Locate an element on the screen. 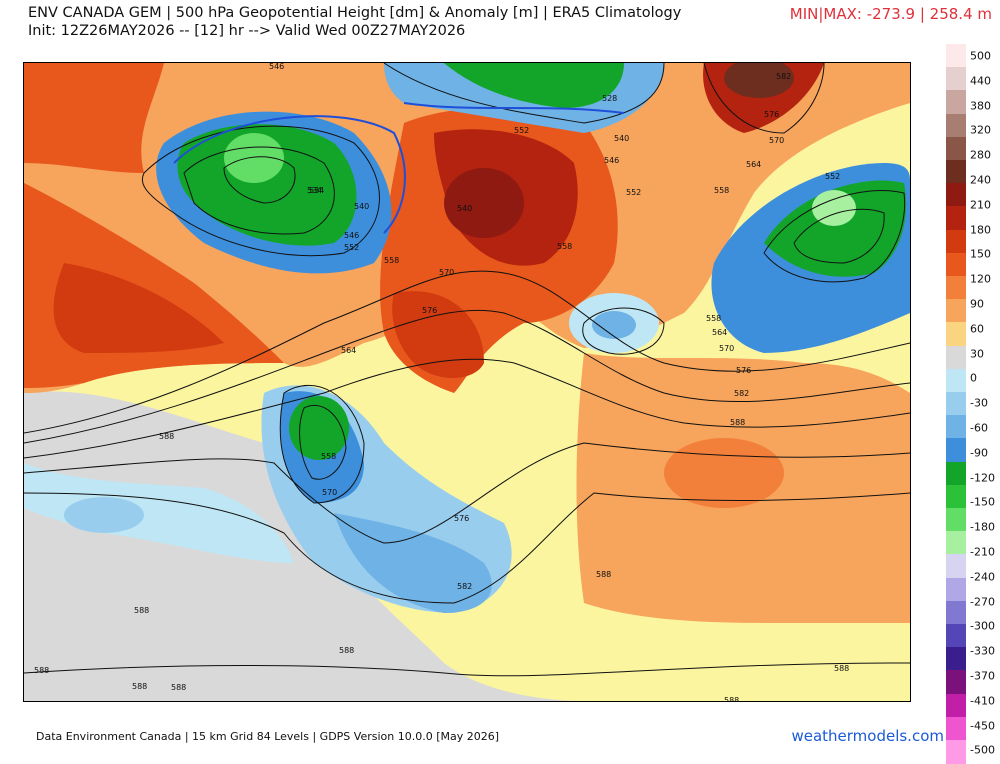 Image resolution: width=1000 pixels, height=764 pixels. west-ridge is located at coordinates (94, 118).